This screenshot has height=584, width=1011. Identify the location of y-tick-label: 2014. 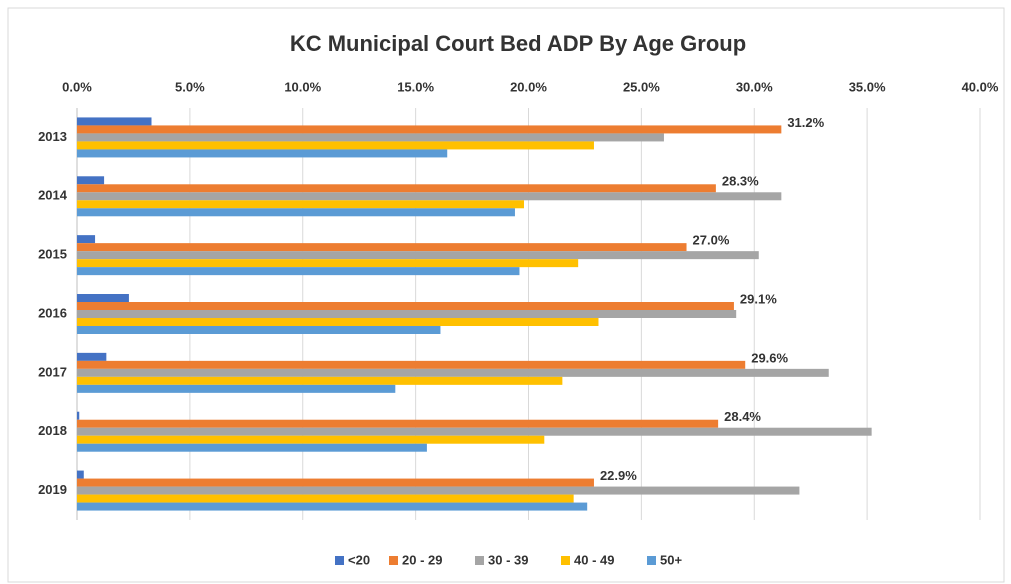
(53, 195).